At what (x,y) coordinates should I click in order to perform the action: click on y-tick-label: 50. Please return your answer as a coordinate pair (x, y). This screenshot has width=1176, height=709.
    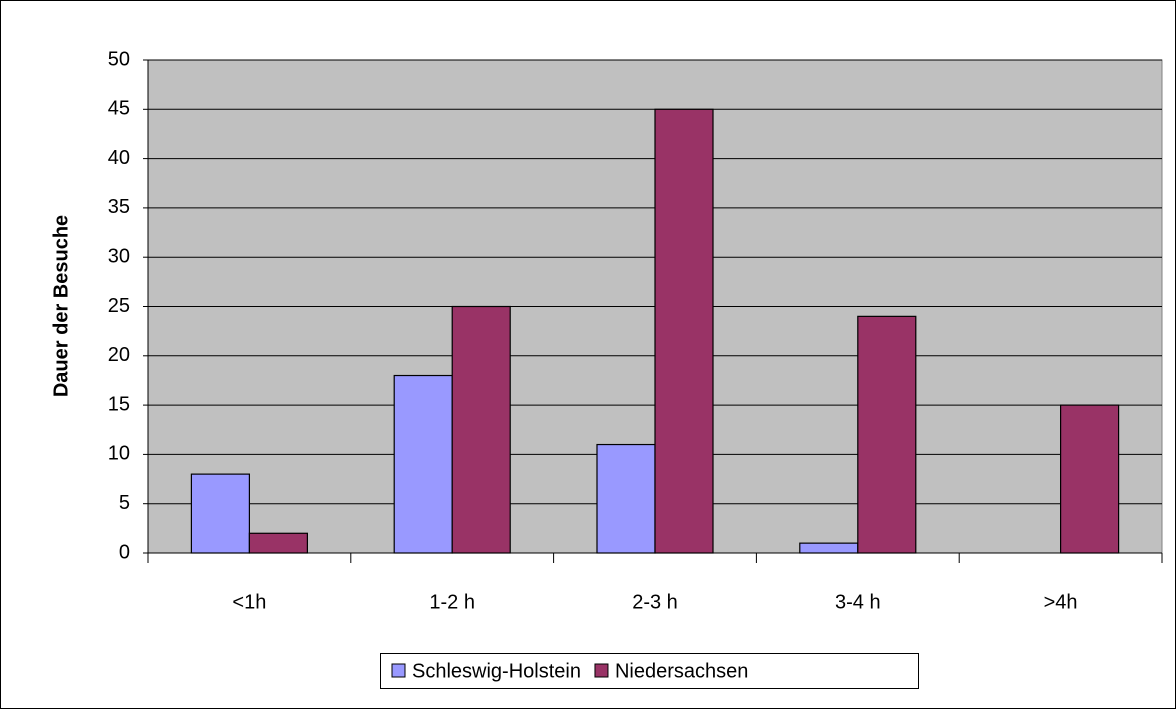
    Looking at the image, I should click on (119, 59).